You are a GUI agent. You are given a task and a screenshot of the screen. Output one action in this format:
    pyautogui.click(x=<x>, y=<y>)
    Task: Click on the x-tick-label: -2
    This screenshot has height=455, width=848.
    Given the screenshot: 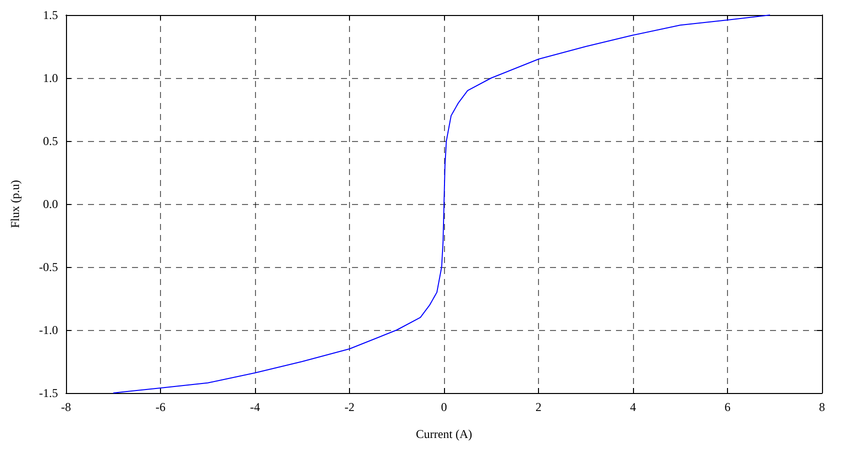 What is the action you would take?
    pyautogui.click(x=349, y=407)
    